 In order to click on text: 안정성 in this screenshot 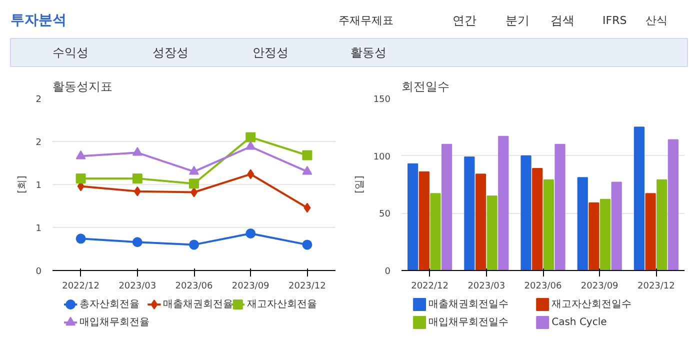, I will do `click(270, 53)`.